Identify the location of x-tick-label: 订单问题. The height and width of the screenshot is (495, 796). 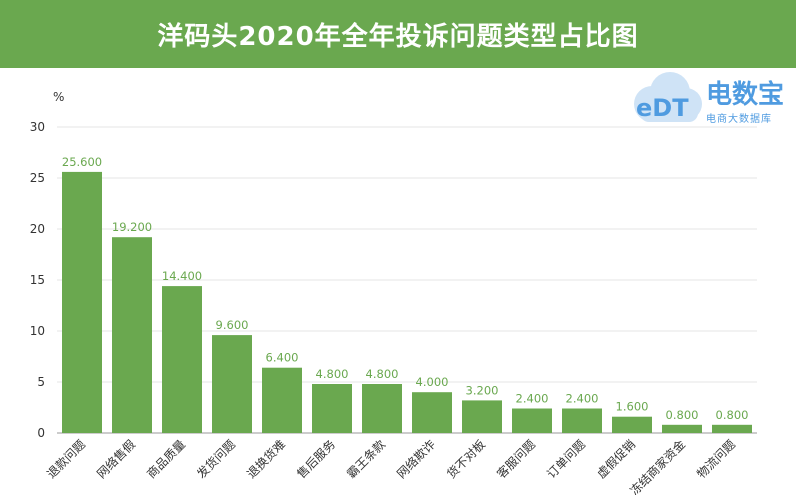
(566, 459).